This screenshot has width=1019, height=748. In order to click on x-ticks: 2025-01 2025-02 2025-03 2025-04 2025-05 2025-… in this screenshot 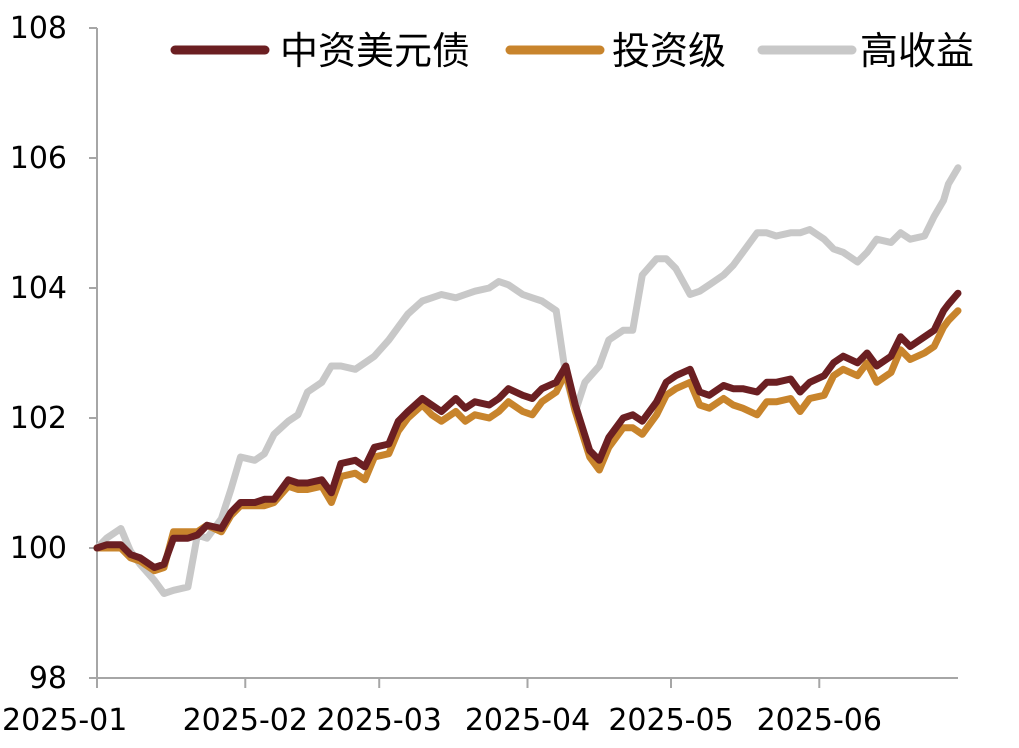, I will do `click(442, 708)`.